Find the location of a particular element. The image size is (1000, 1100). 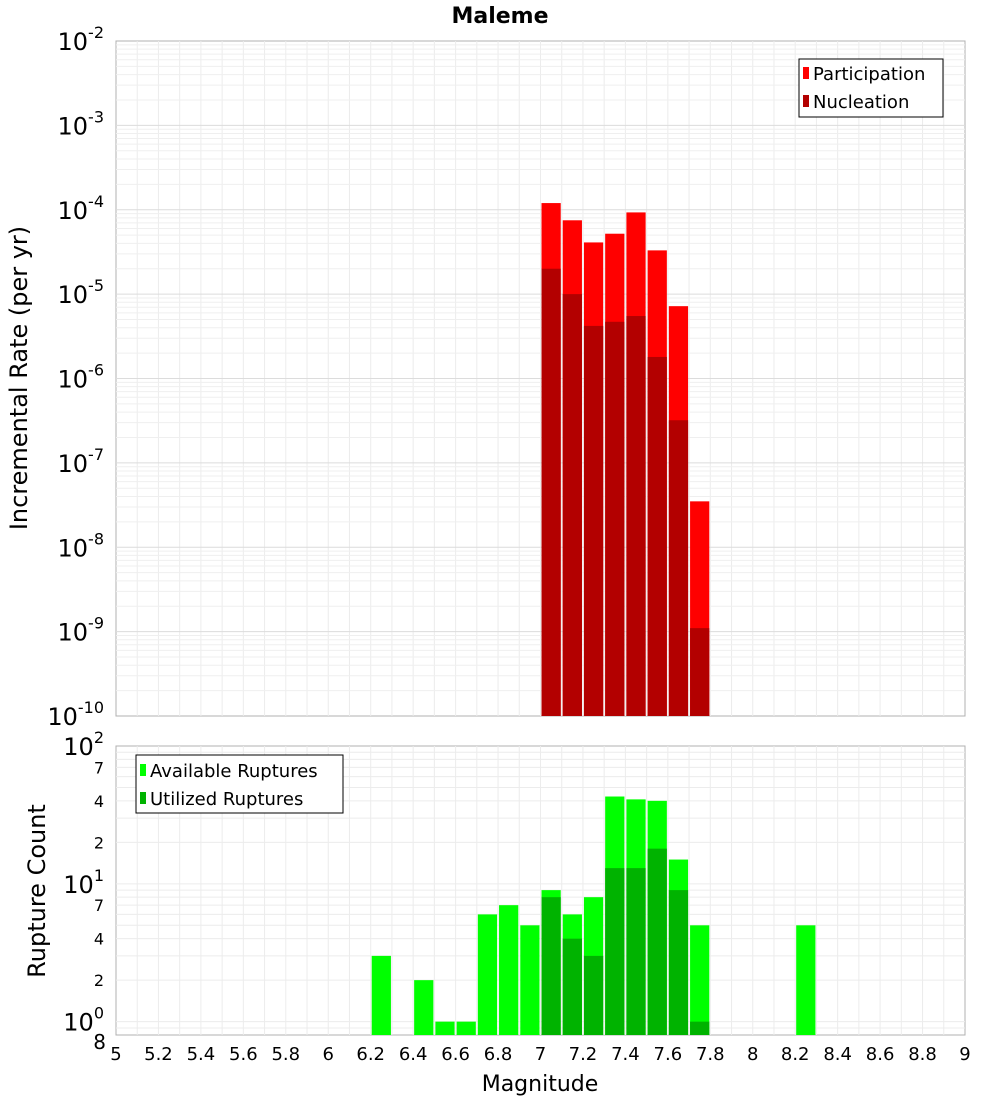

count-bar-a-8.25 is located at coordinates (806, 980).